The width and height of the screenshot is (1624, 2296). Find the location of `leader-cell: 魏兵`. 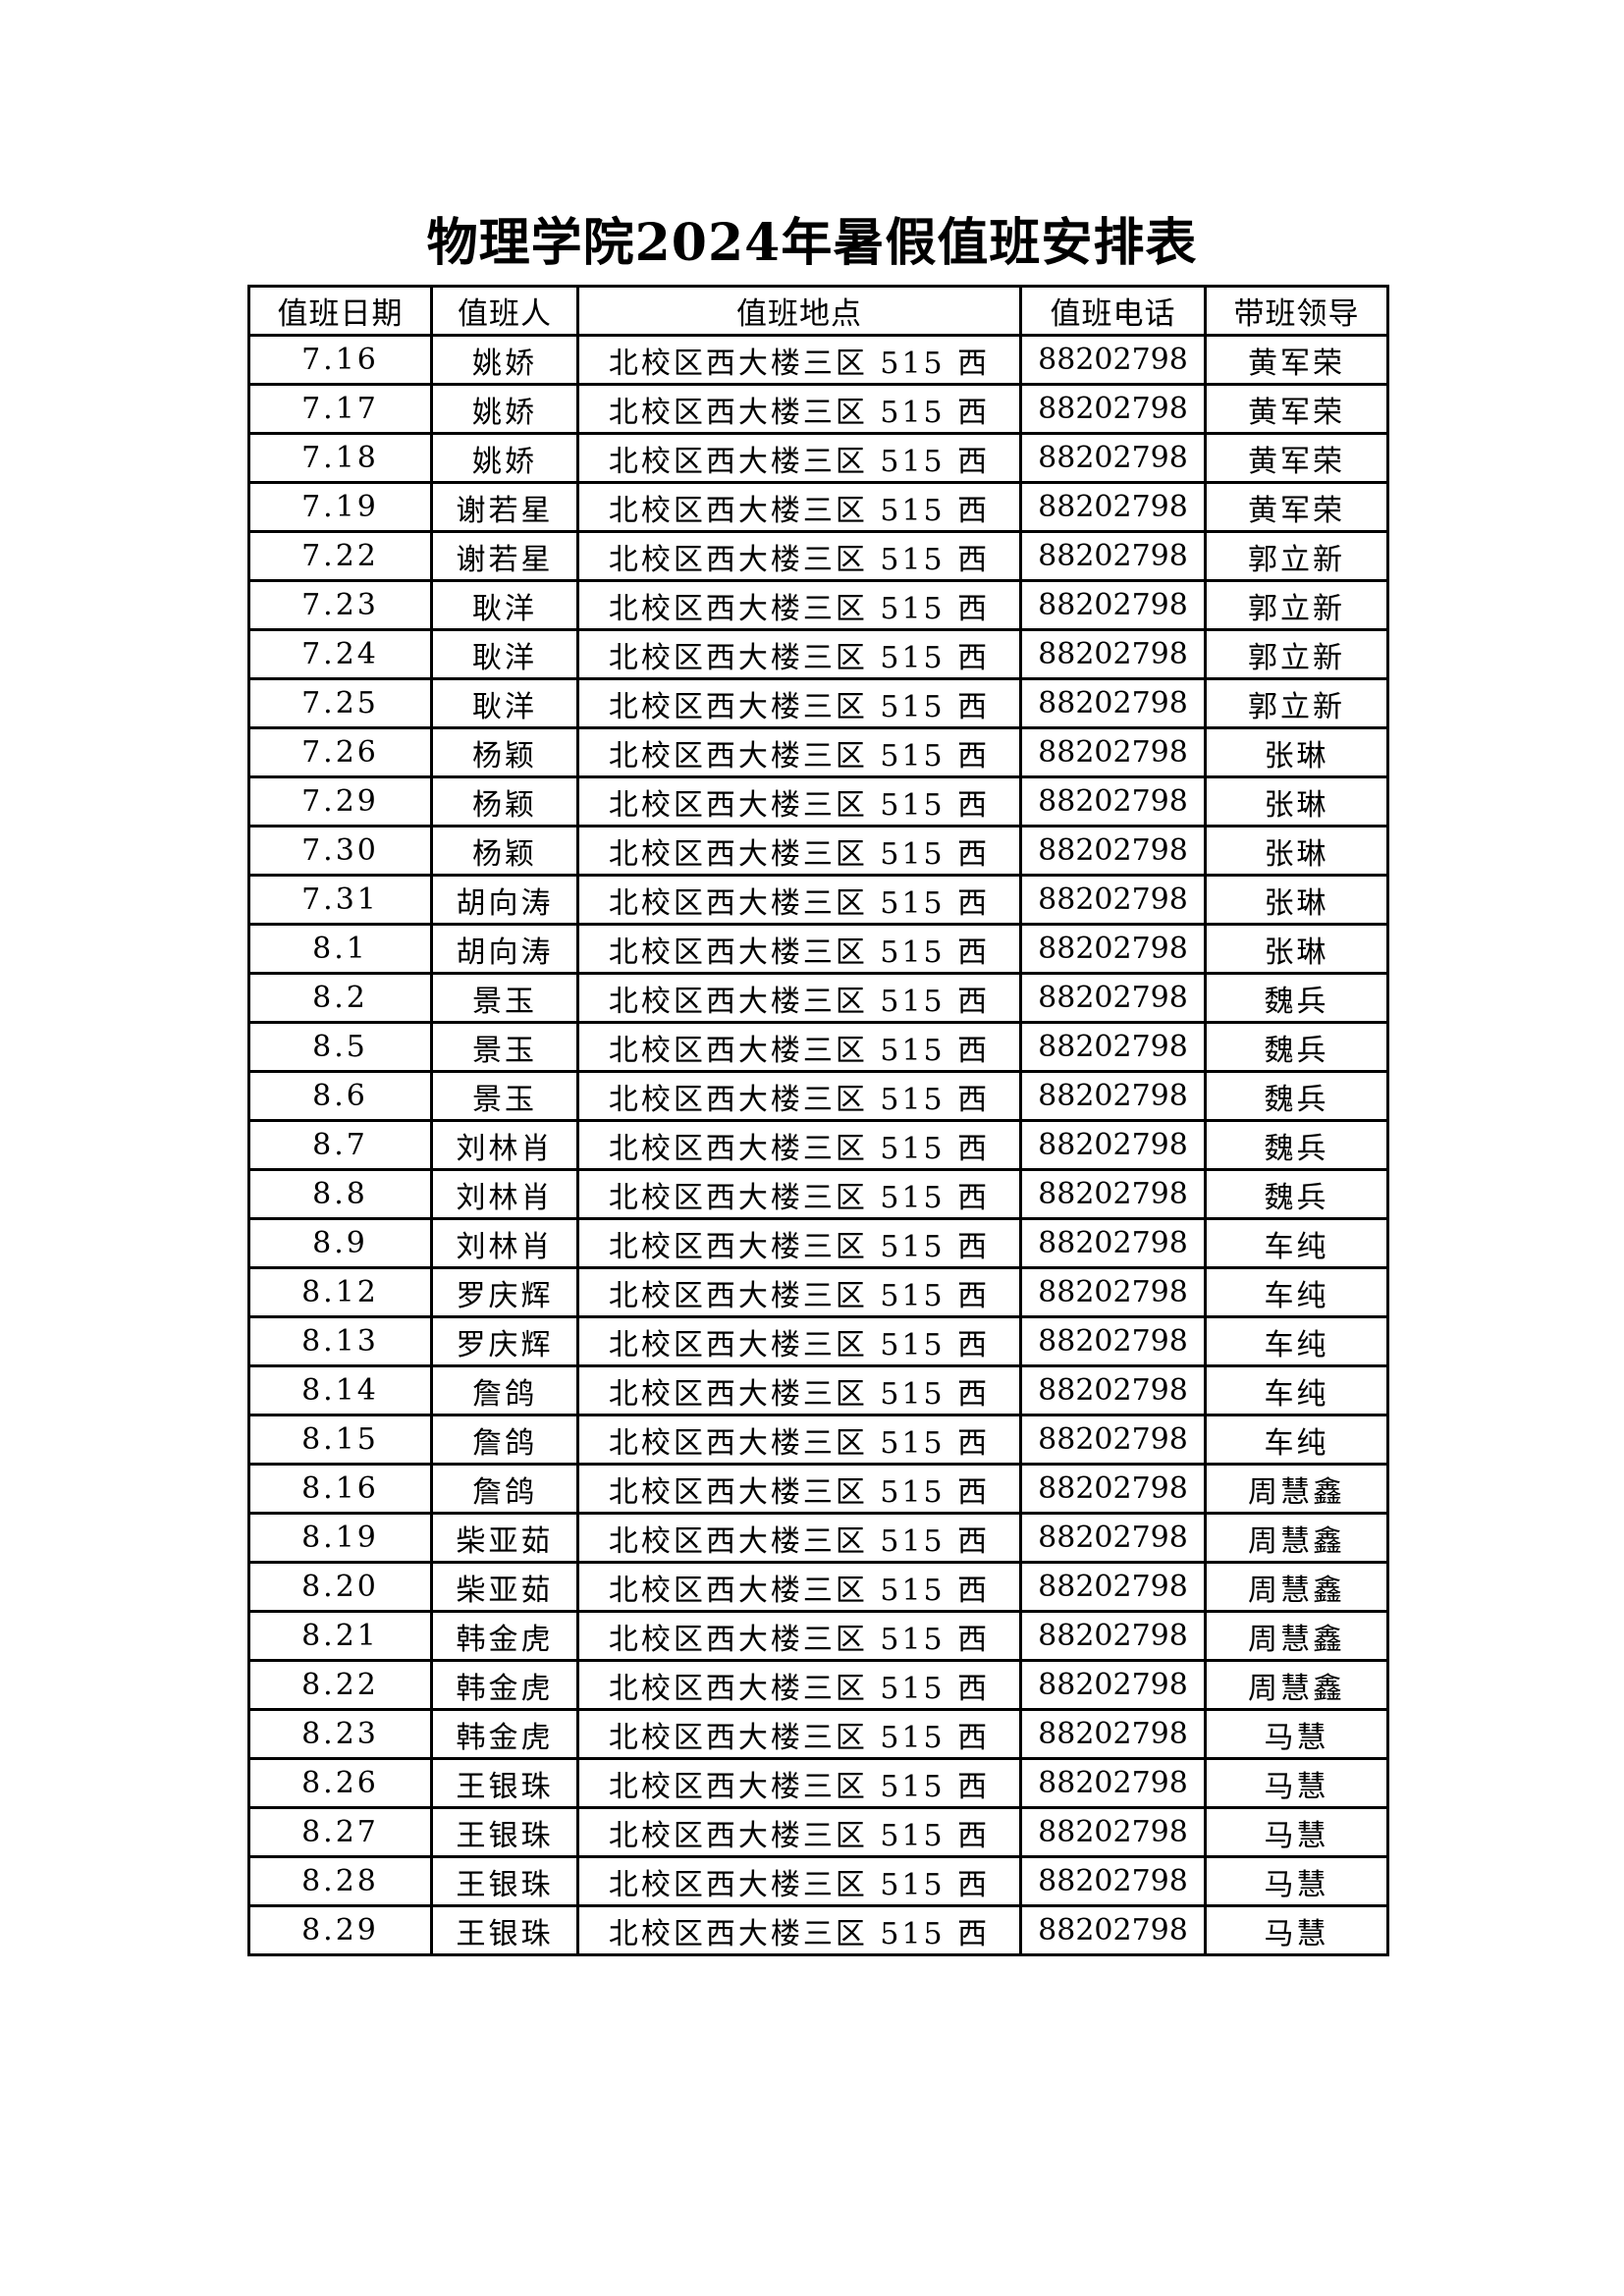

leader-cell: 魏兵 is located at coordinates (1296, 1194).